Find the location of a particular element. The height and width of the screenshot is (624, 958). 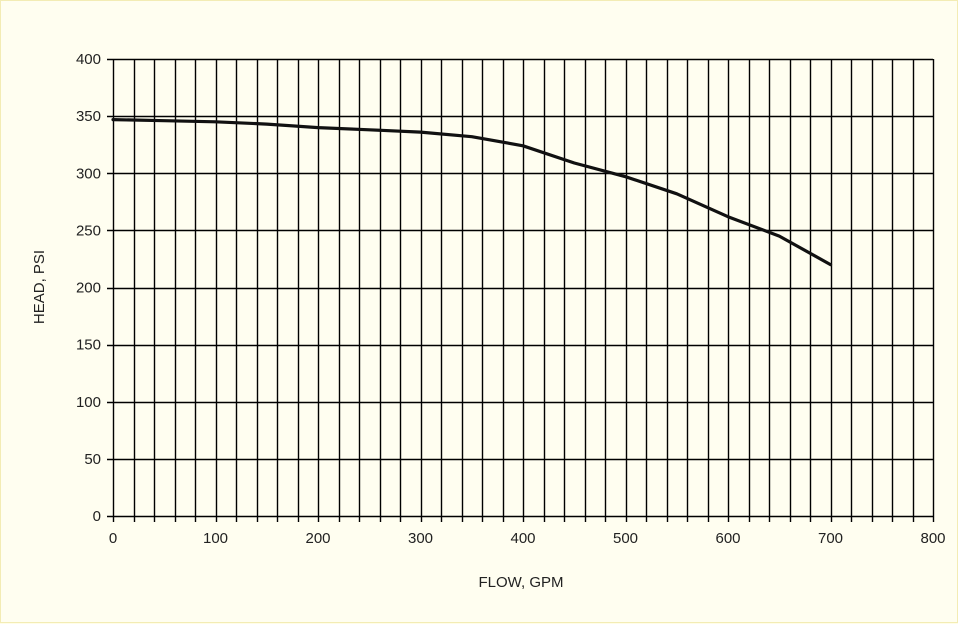

y-tick-label: 150 is located at coordinates (88, 345).